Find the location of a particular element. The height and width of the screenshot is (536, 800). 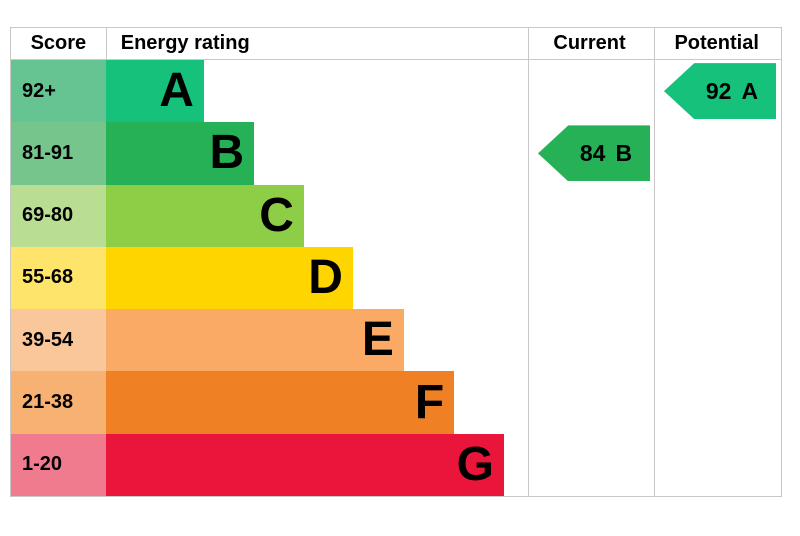

band-letter: D is located at coordinates (325, 277).